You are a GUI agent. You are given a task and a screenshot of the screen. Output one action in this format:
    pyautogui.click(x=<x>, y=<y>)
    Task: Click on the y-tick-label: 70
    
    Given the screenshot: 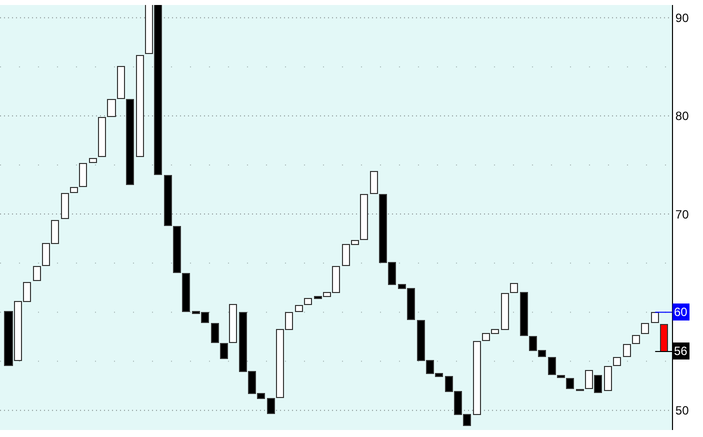 What is the action you would take?
    pyautogui.click(x=682, y=214)
    